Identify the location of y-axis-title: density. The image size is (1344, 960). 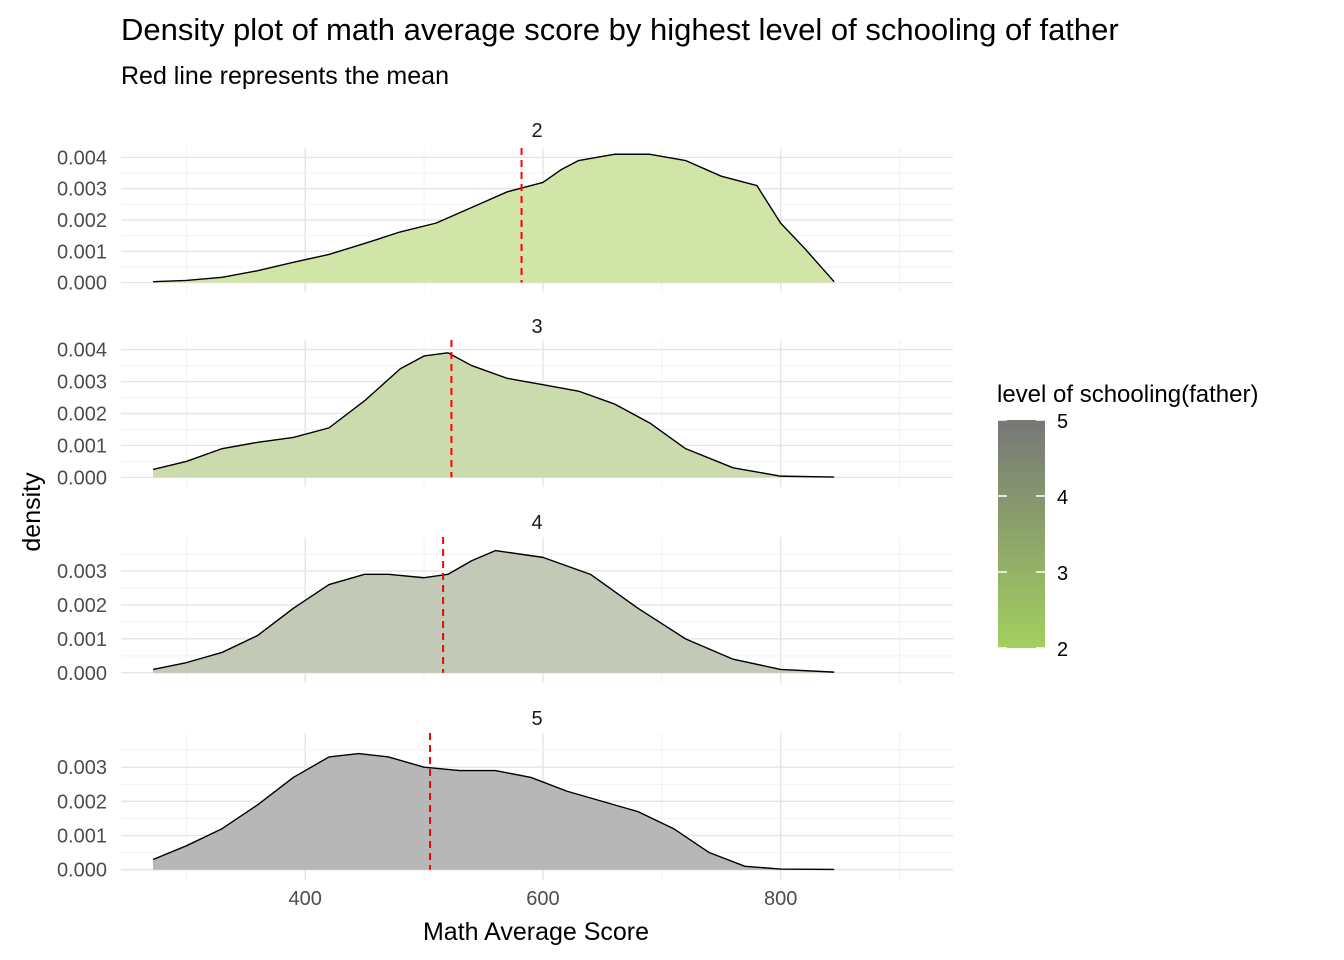
(32, 512).